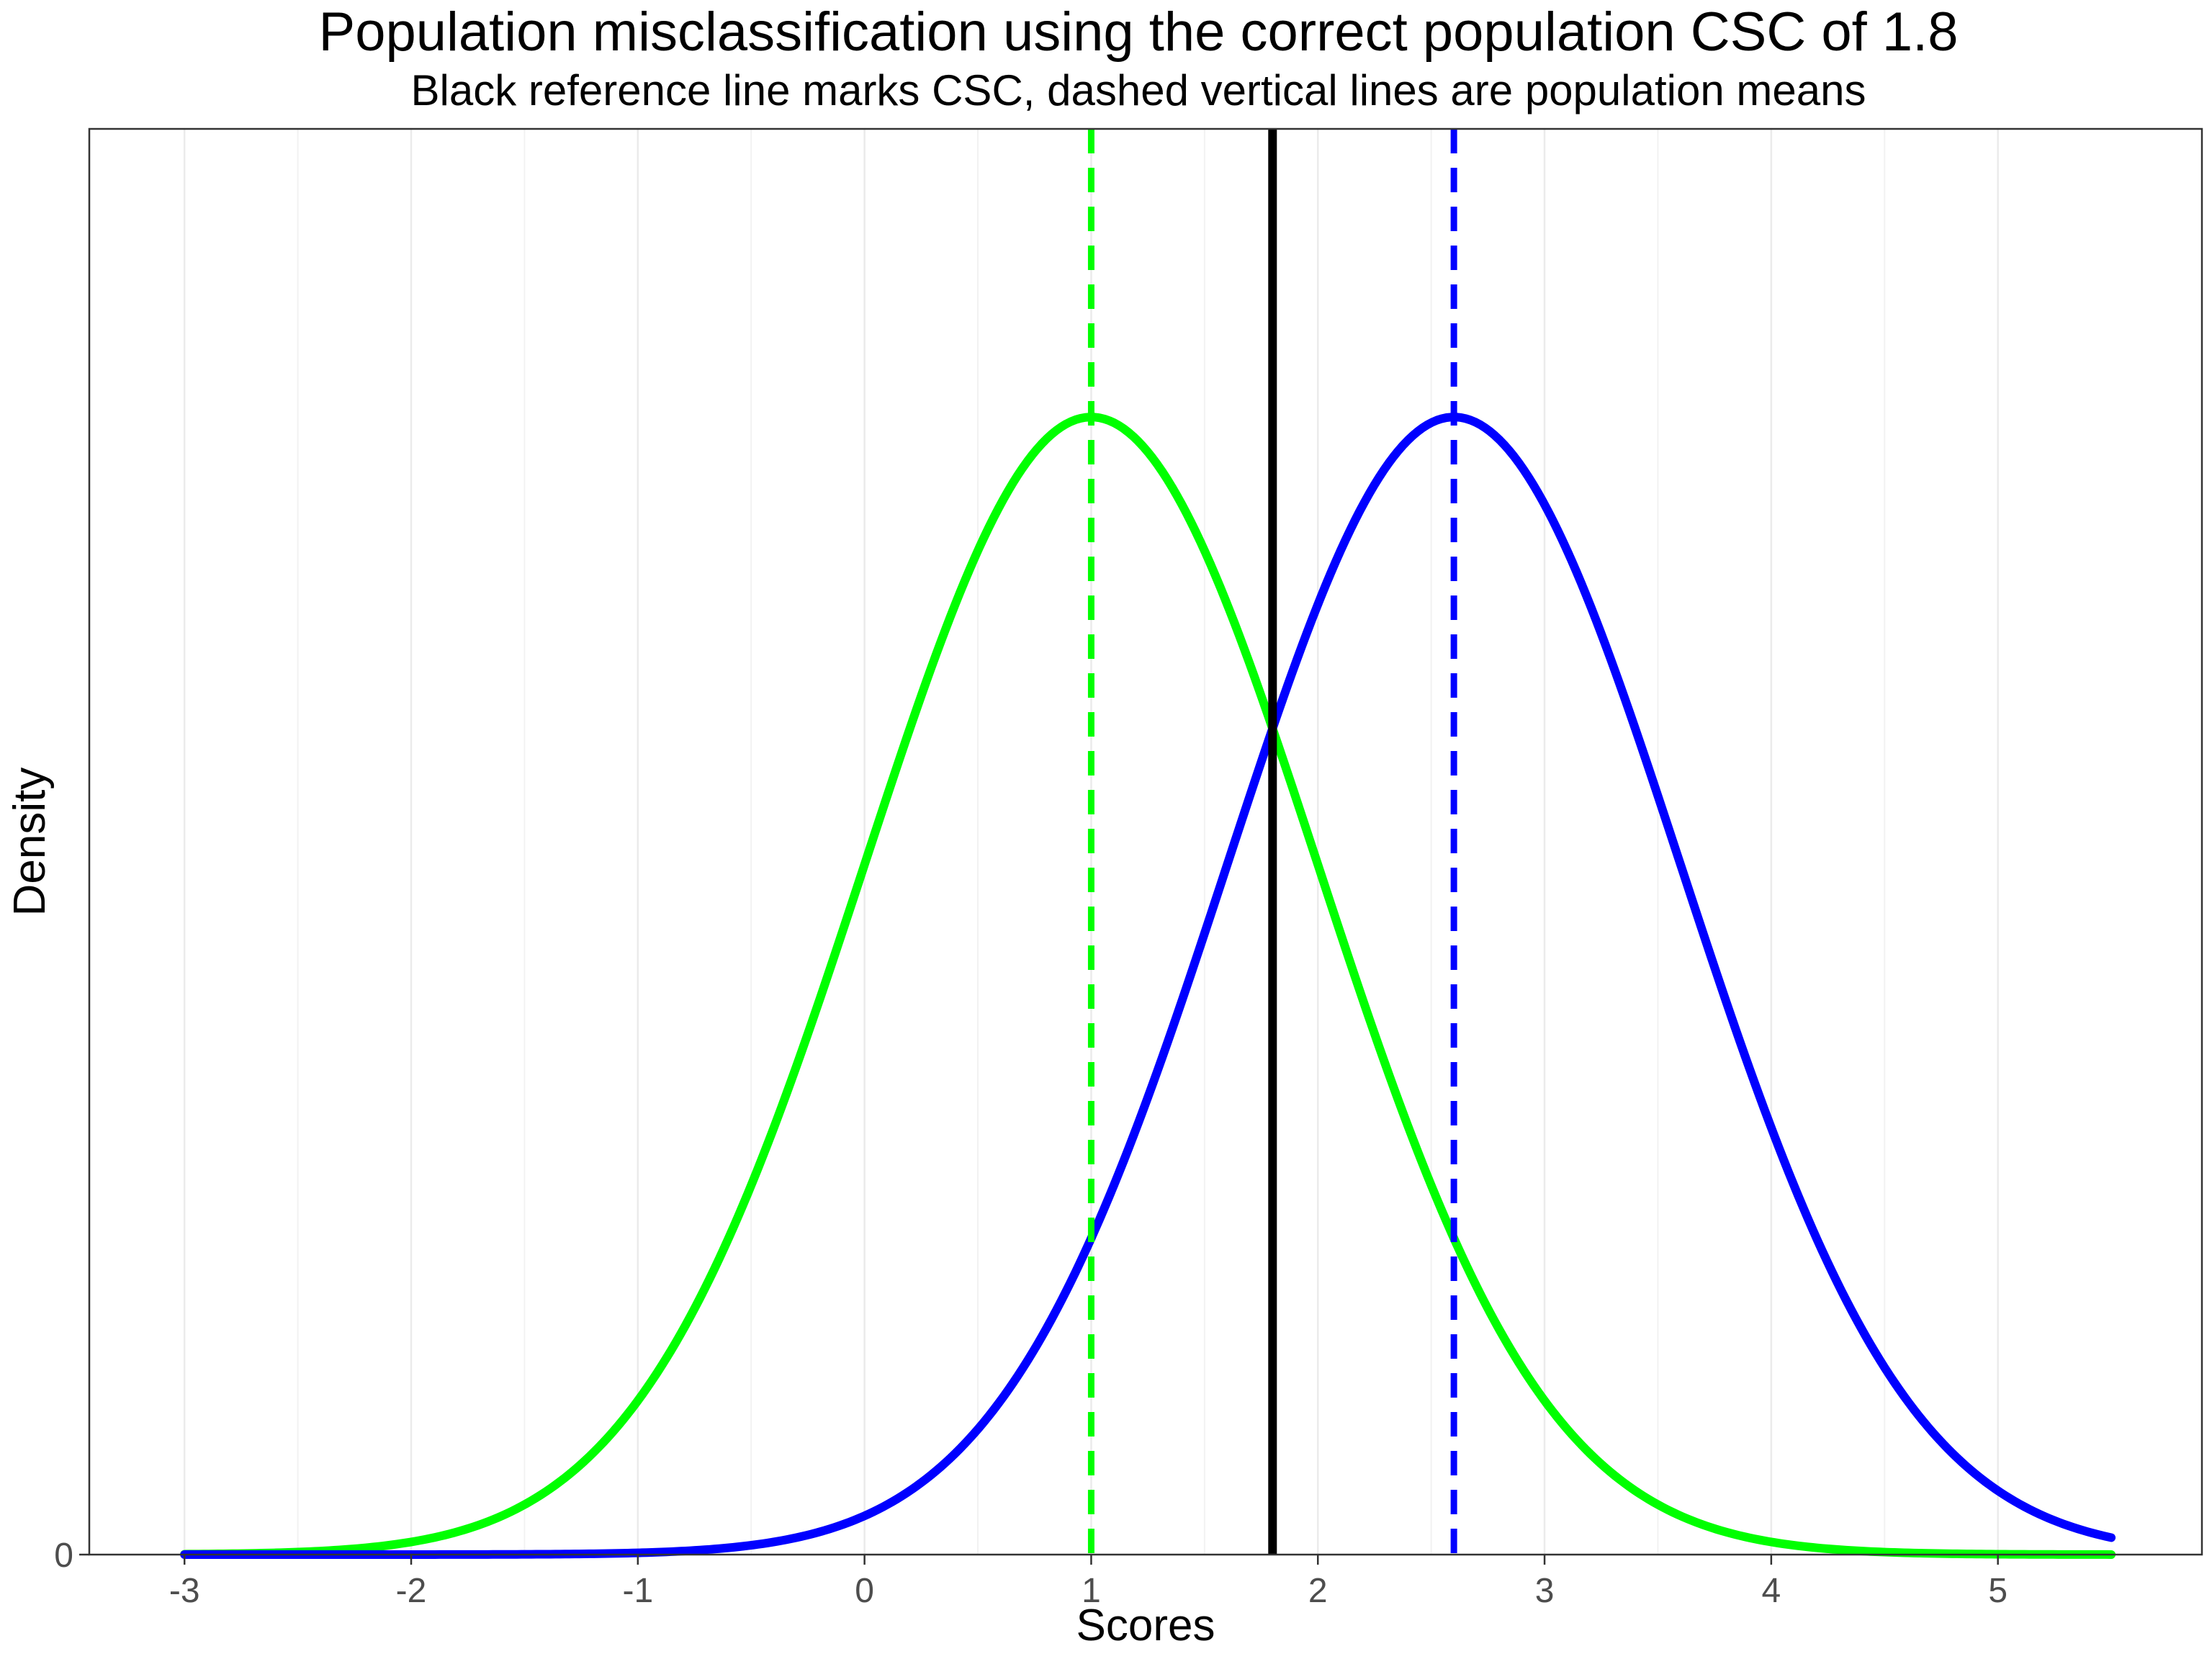 This screenshot has height=1659, width=2212. Describe the element at coordinates (1145, 1626) in the screenshot. I see `x-axis-title: Scores` at that location.